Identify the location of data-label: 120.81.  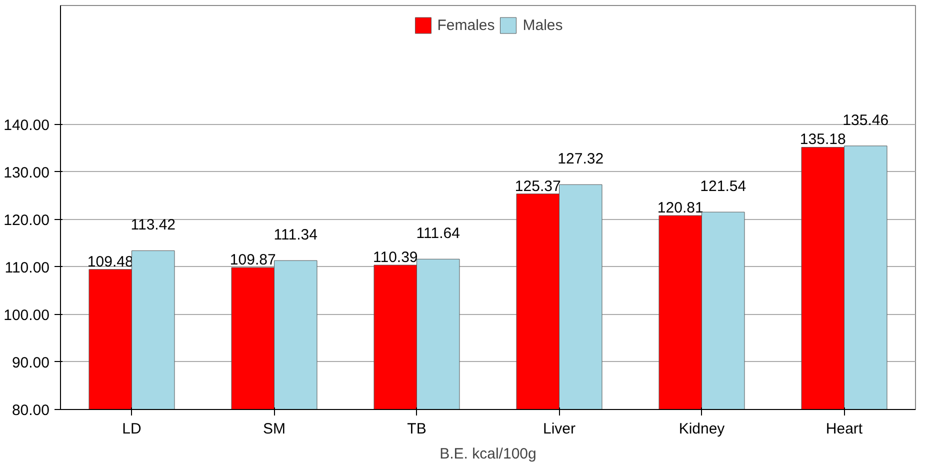
(680, 208).